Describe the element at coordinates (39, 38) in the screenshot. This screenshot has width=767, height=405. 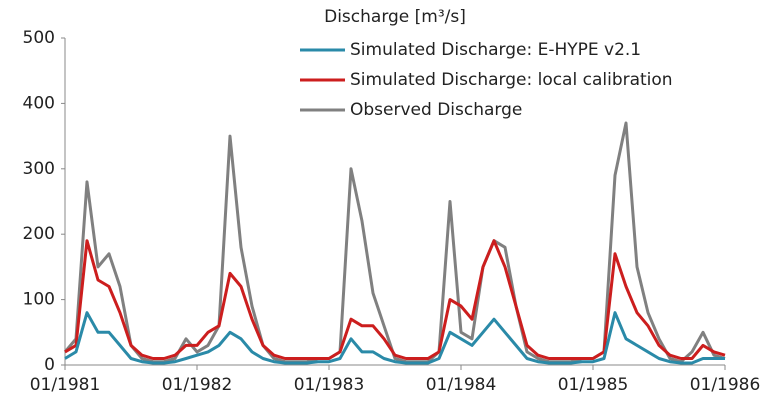
I see `y-tick-label: 500` at that location.